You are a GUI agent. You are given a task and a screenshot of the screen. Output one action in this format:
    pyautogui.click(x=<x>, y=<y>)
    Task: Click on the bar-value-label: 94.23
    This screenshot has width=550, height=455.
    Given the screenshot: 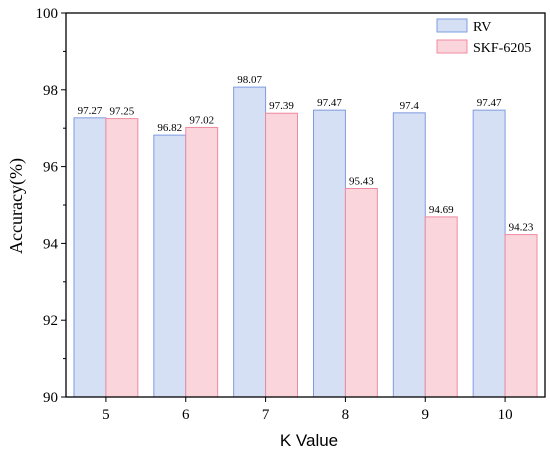 What is the action you would take?
    pyautogui.click(x=521, y=228)
    